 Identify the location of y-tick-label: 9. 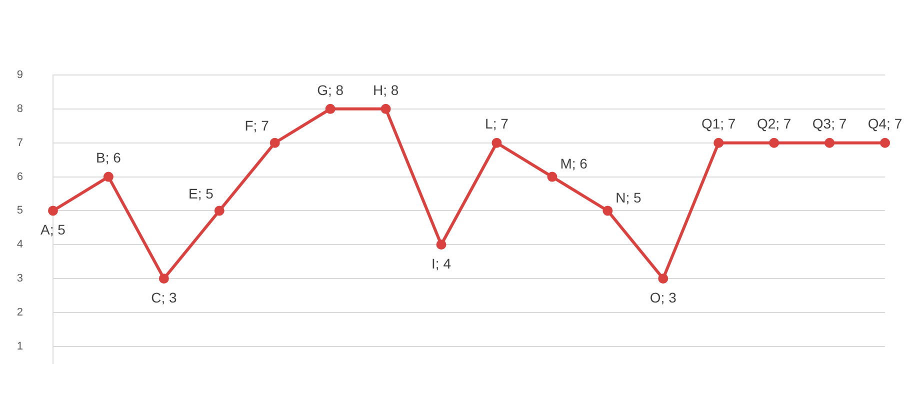
(19, 75).